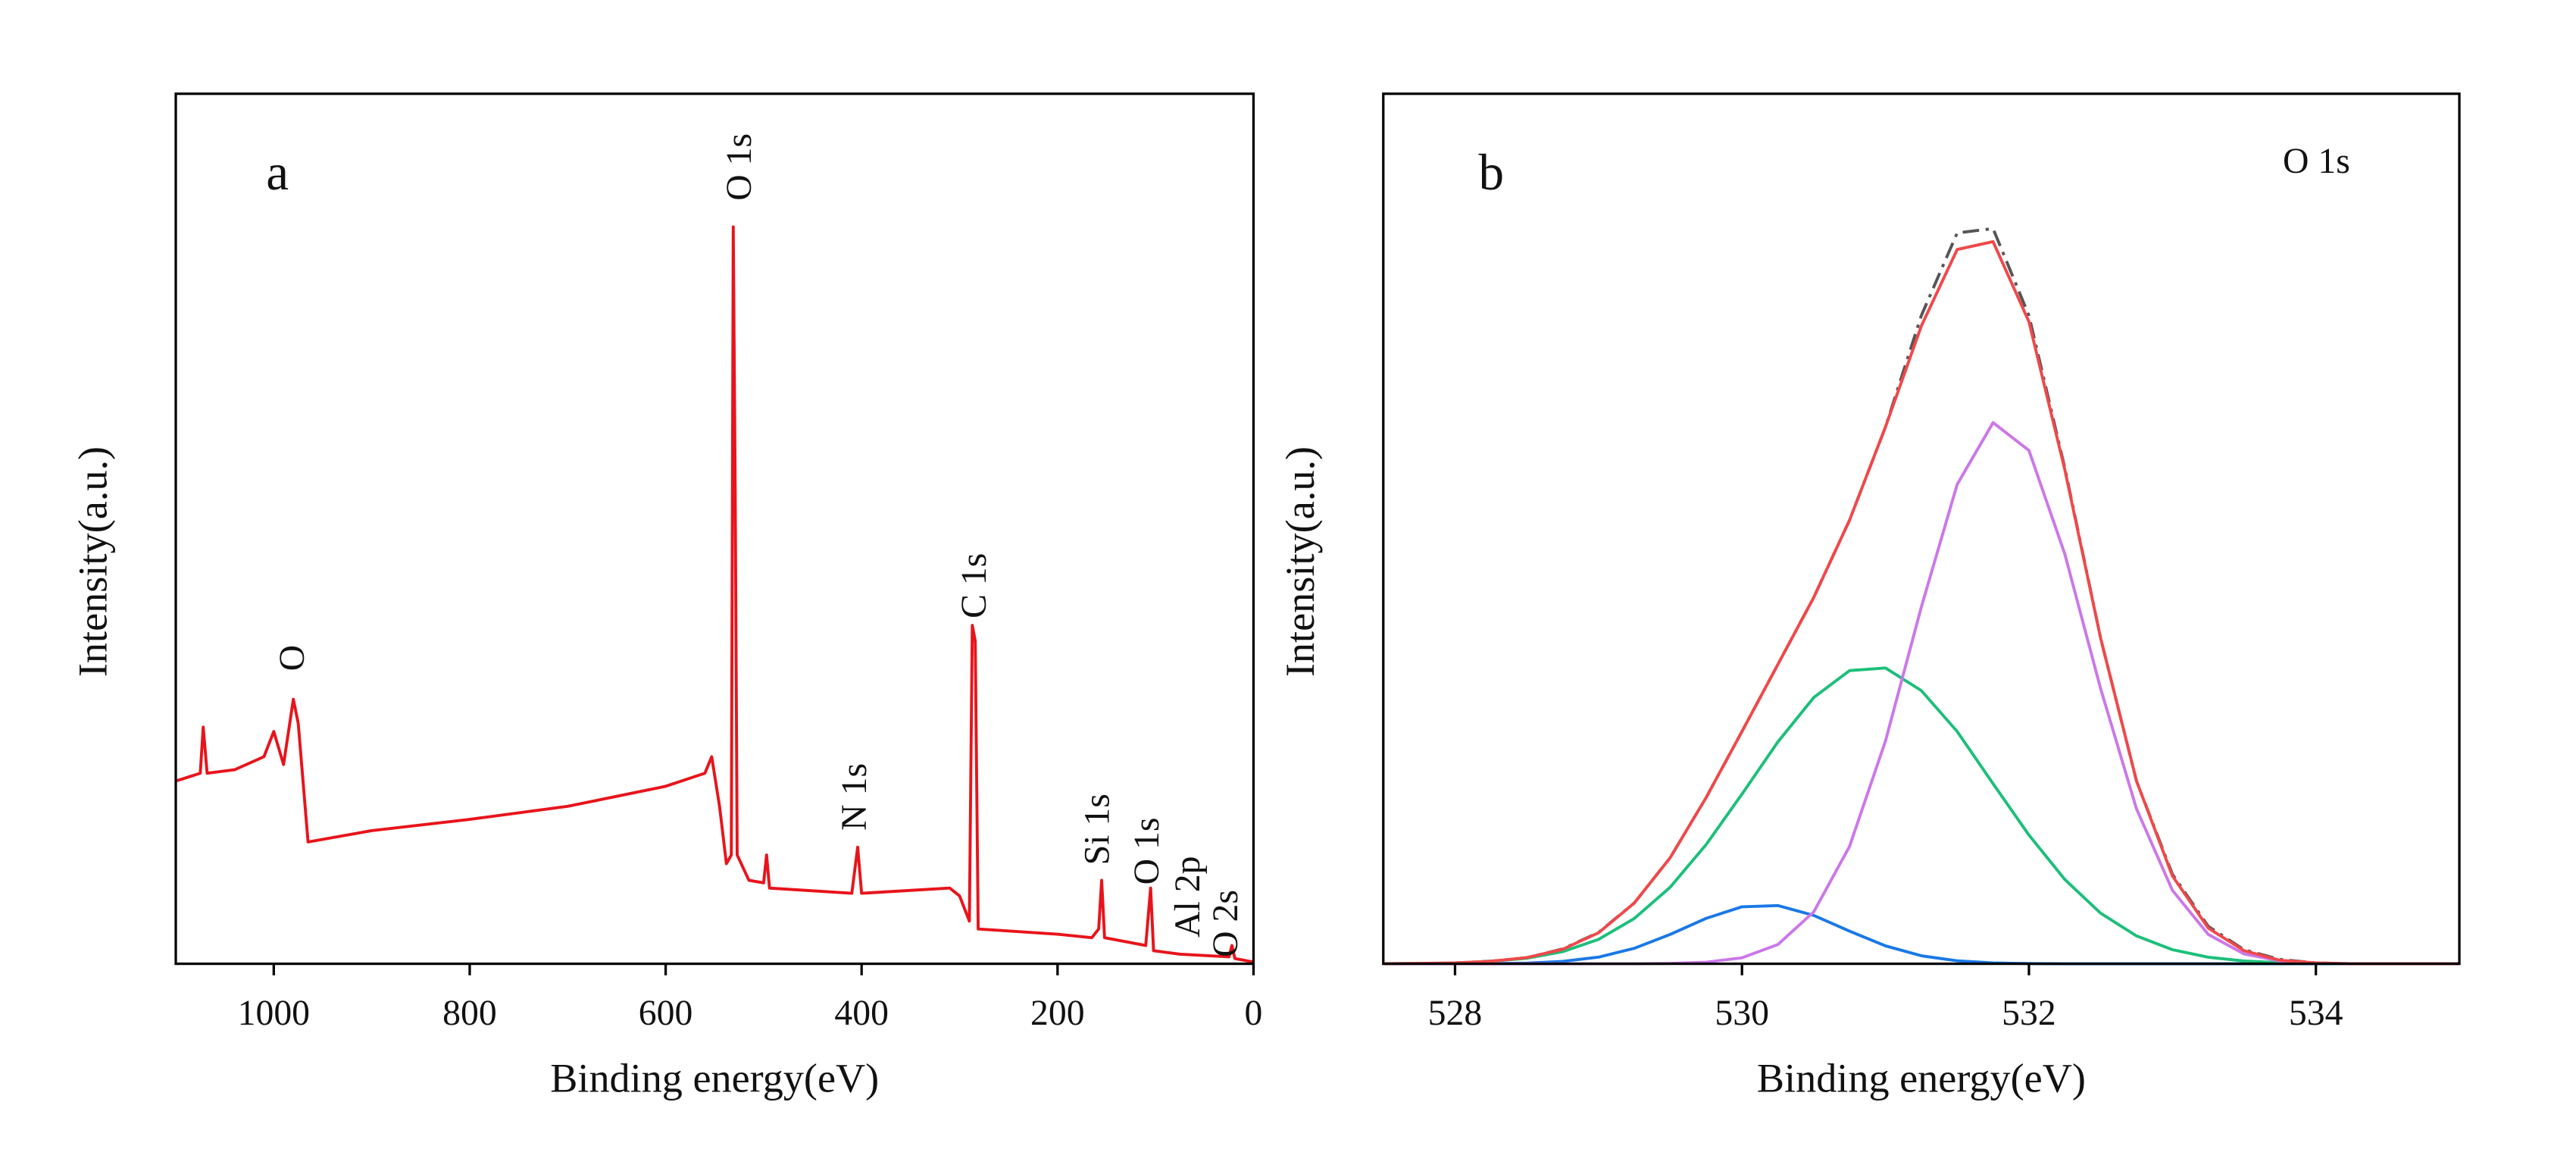  Describe the element at coordinates (1492, 172) in the screenshot. I see `panel-label: b` at that location.